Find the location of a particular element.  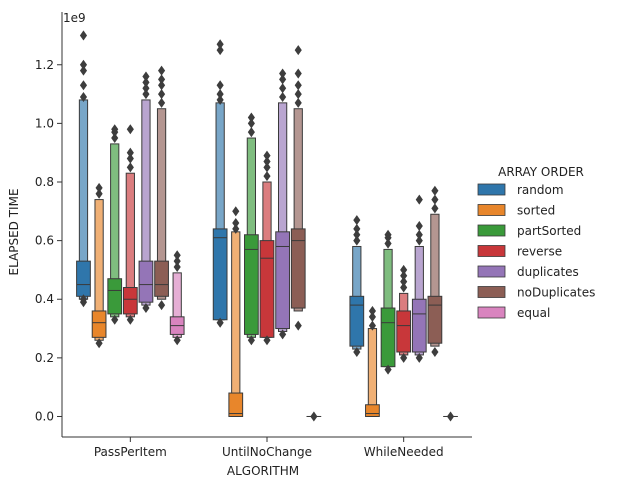

y-ticks: 0.0 0.2 0.4 0.6 0.8 1.0 1.2 is located at coordinates (48, 241).